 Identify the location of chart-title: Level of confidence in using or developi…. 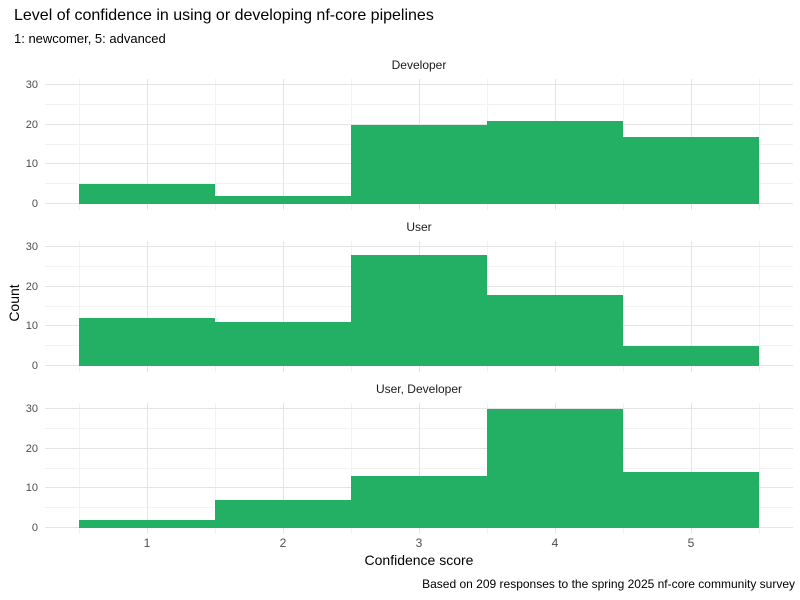
(224, 15).